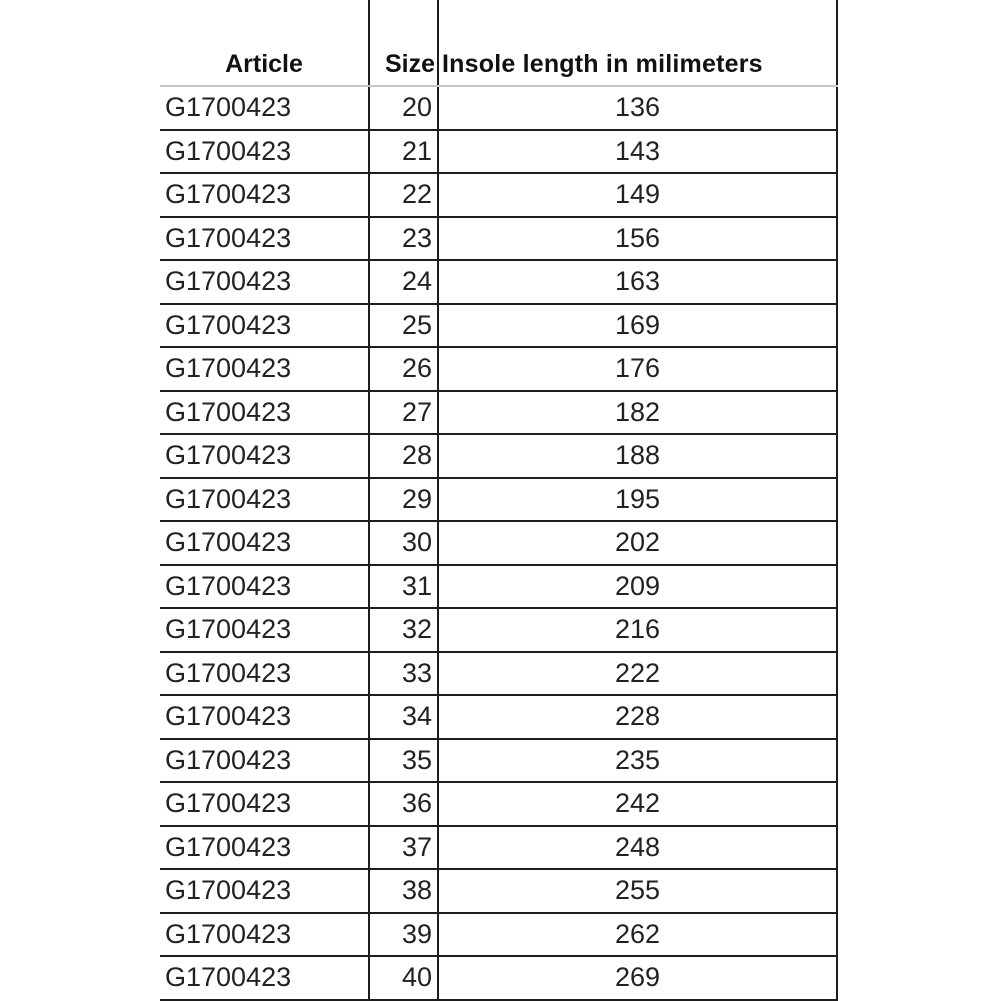  I want to click on header-article: Article, so click(264, 64).